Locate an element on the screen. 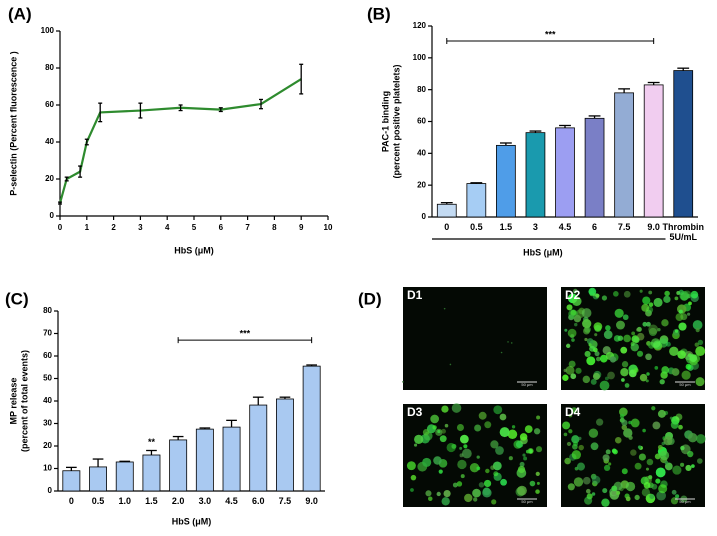 This screenshot has height=536, width=717. annotation: *** is located at coordinates (550, 34).